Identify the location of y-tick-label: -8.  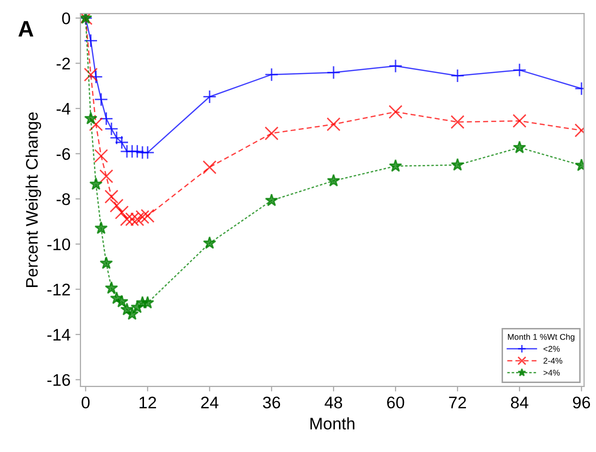
(63, 199).